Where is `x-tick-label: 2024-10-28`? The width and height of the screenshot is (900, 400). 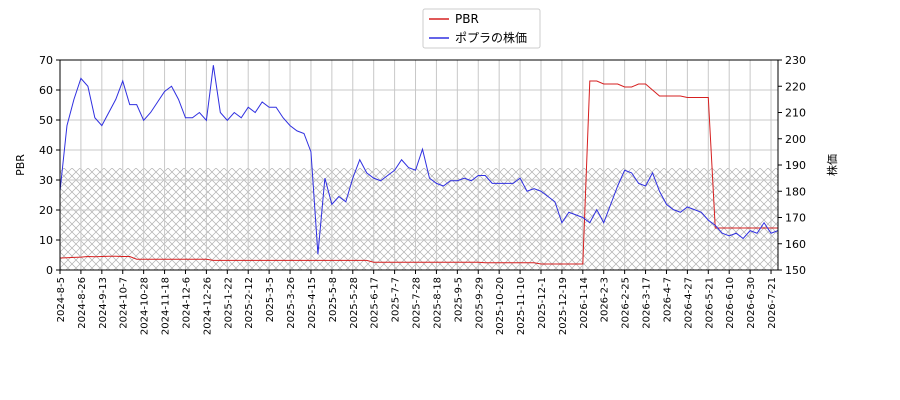
x-tick-label: 2024-10-28 is located at coordinates (145, 306).